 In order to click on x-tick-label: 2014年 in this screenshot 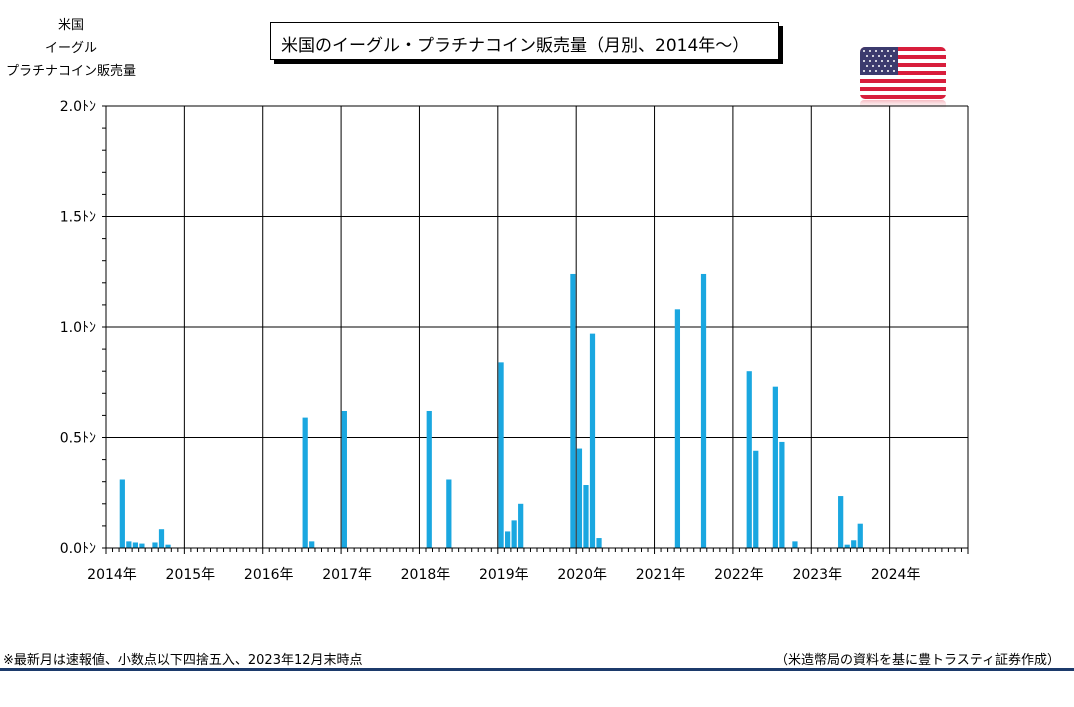, I will do `click(112, 575)`.